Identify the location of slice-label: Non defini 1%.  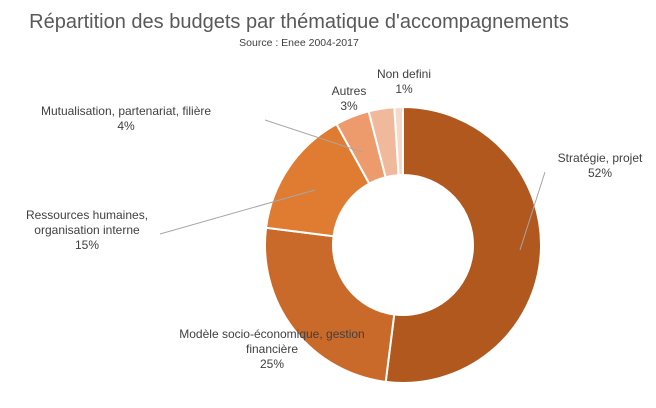
(404, 81).